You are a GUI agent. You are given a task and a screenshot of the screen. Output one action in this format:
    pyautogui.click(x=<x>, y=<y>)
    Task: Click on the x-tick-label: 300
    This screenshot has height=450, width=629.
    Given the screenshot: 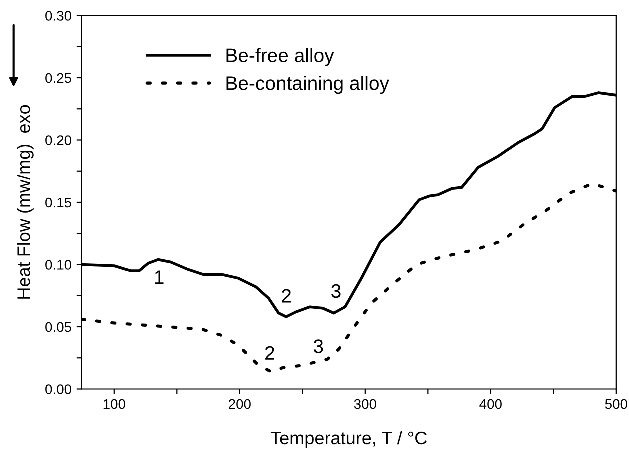 What is the action you would take?
    pyautogui.click(x=365, y=404)
    